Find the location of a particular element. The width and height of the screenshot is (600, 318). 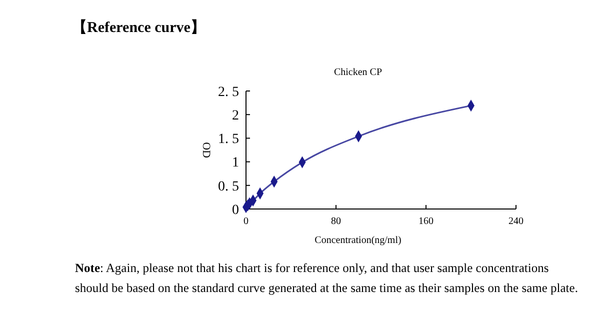

x-tick-label: 80 is located at coordinates (336, 221).